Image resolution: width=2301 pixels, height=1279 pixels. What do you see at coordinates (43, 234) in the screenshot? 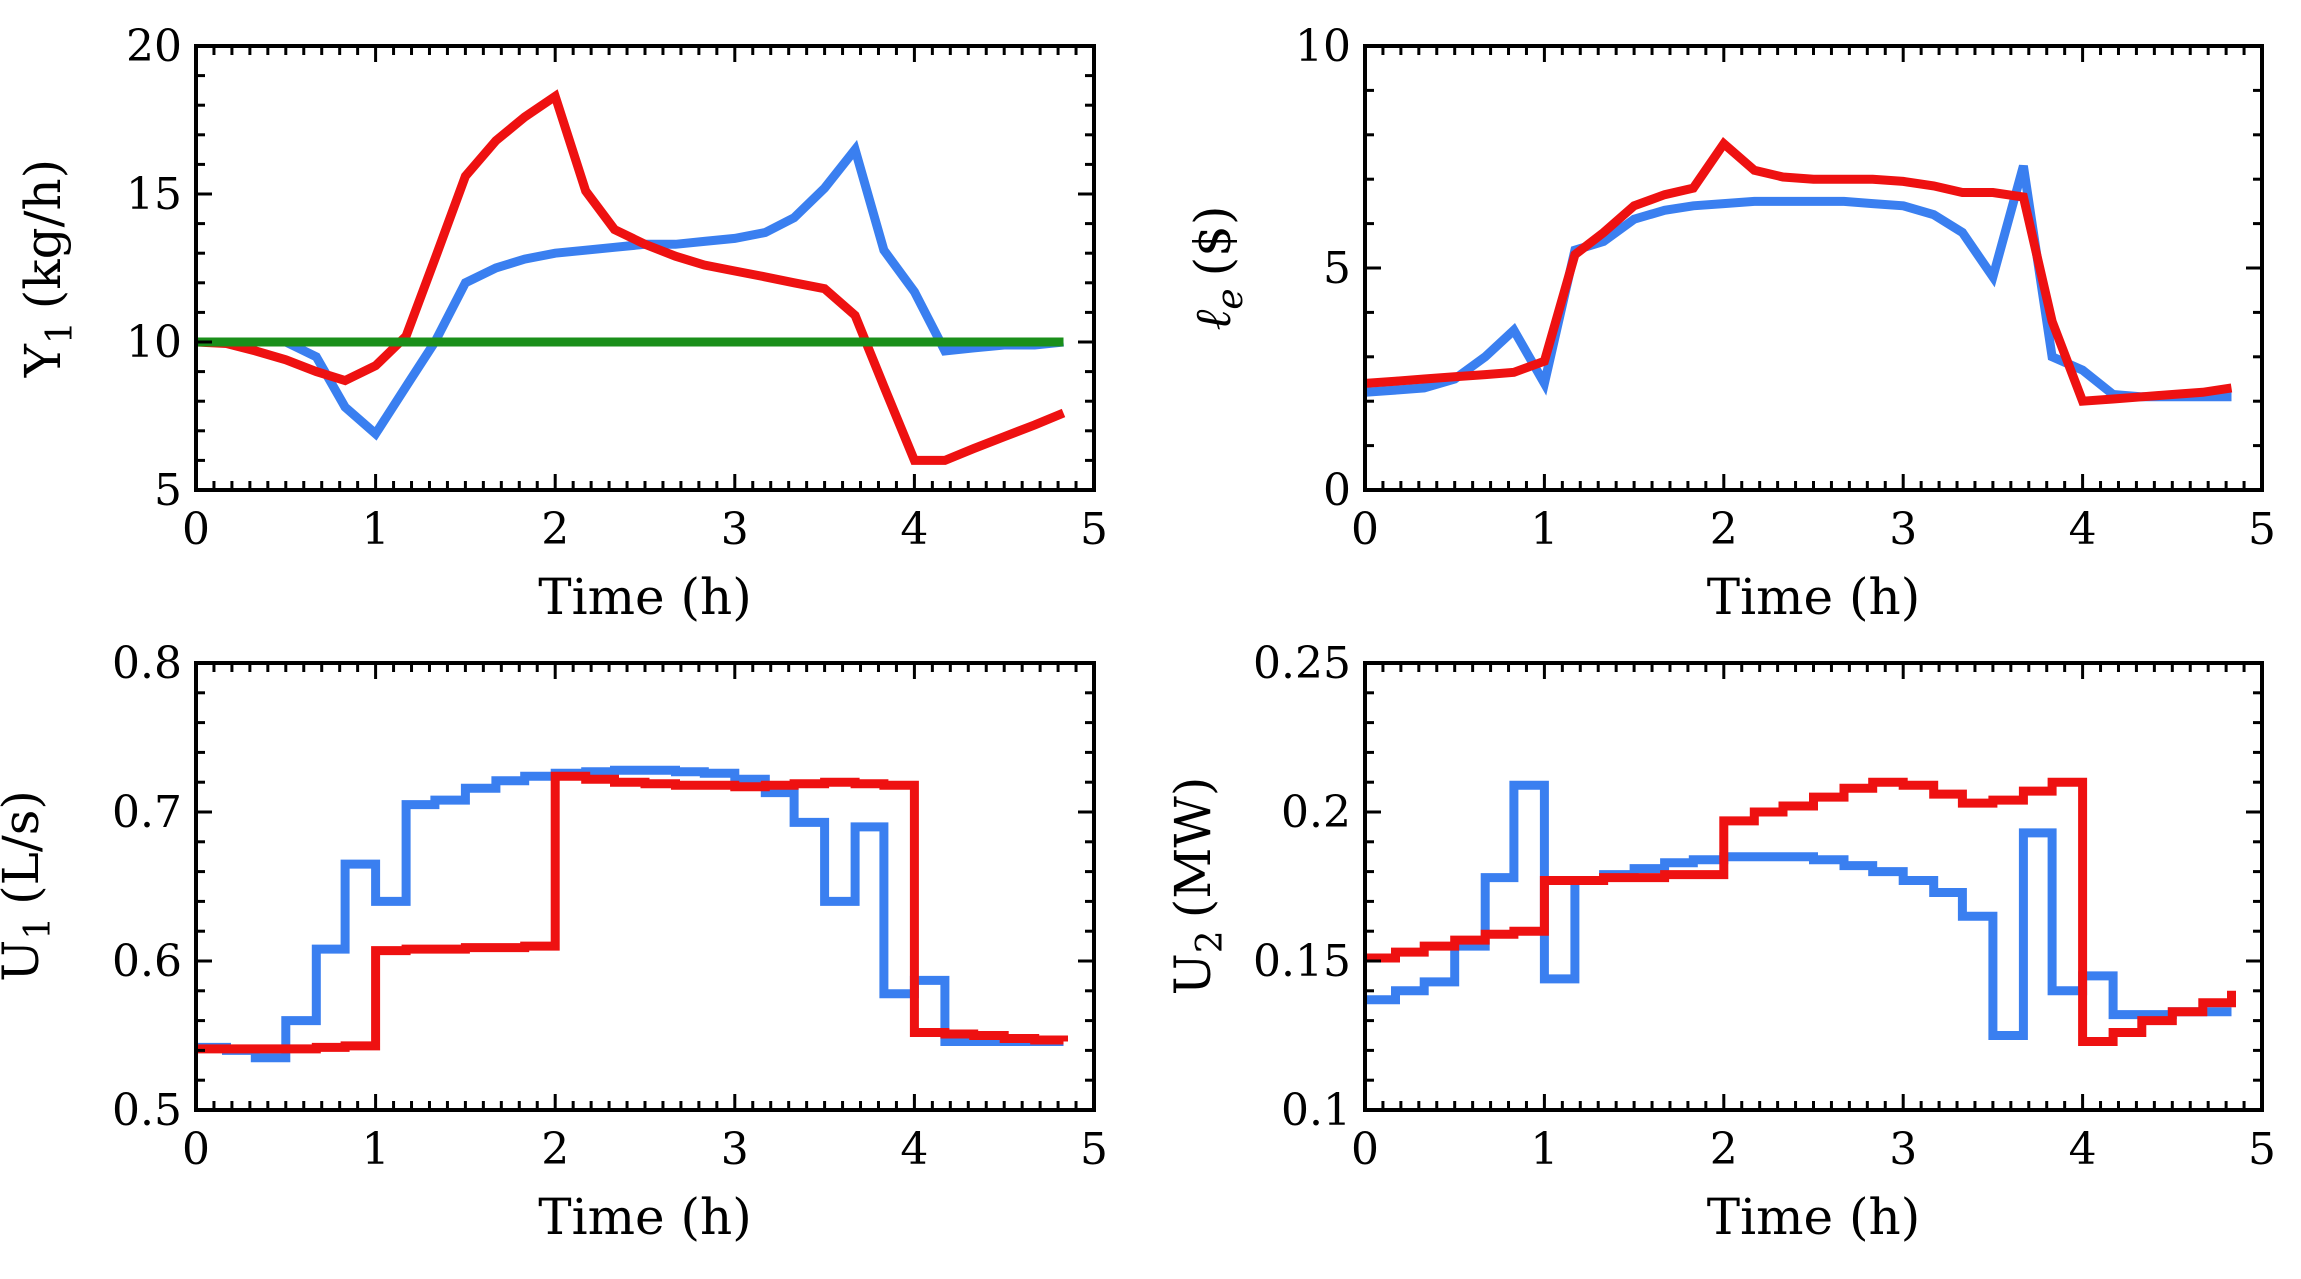
I see `y-axis-label-unit: (kg/h)` at bounding box center [43, 234].